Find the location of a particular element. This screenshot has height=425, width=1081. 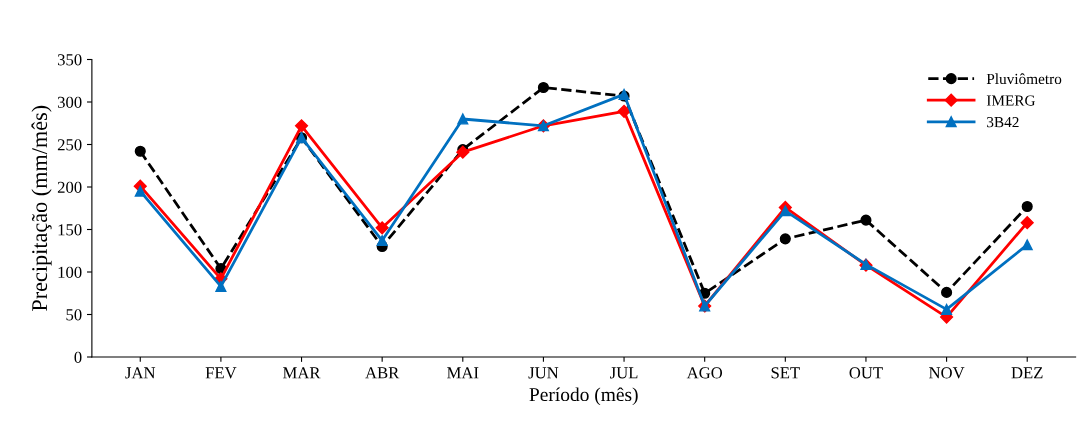

x-axis-title: Período (mês) is located at coordinates (583, 396).